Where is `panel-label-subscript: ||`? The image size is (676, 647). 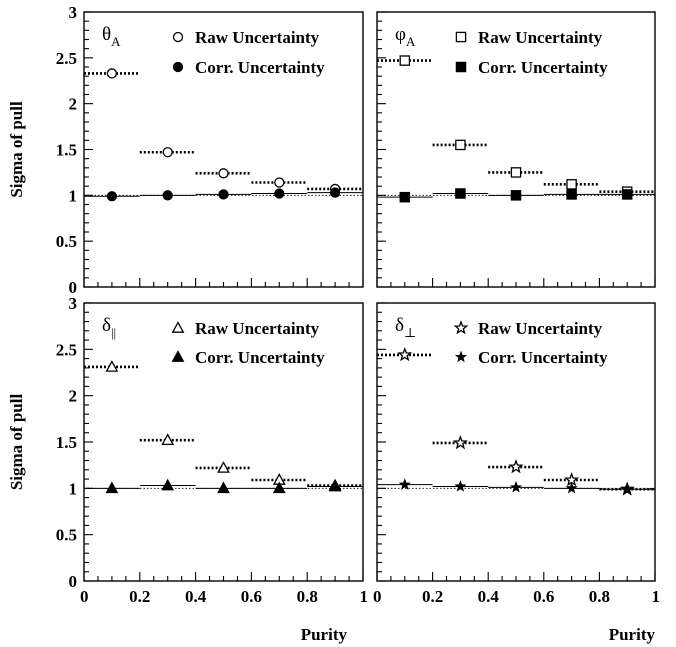 panel-label-subscript: || is located at coordinates (113, 332).